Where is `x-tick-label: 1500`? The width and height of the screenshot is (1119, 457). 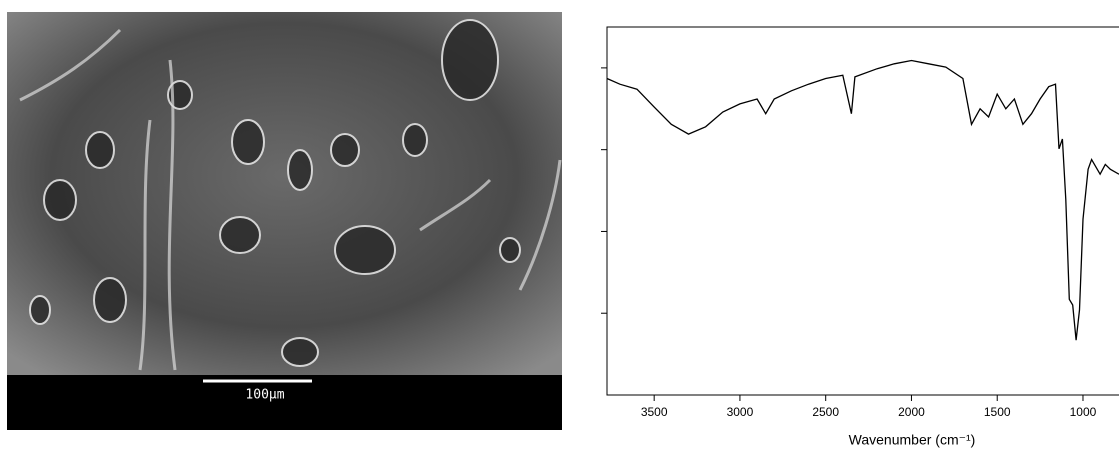
x-tick-label: 1500 is located at coordinates (997, 412).